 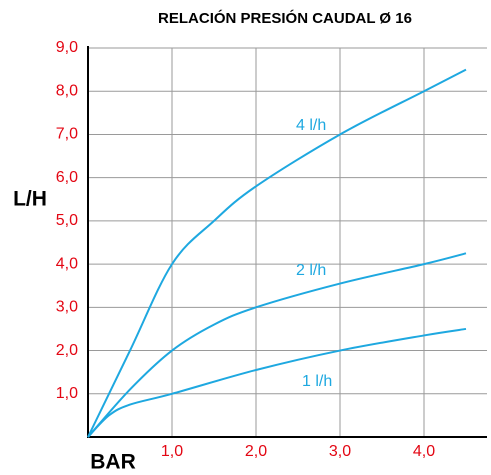 What do you see at coordinates (311, 125) in the screenshot?
I see `series-label: 4 l/h` at bounding box center [311, 125].